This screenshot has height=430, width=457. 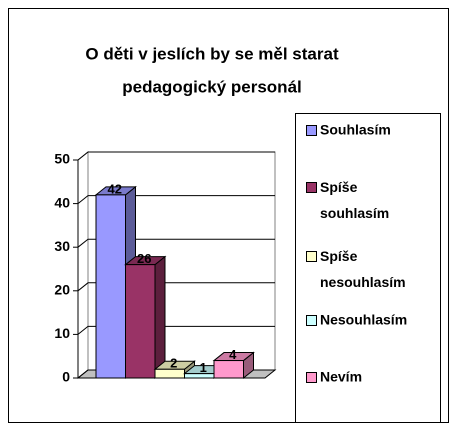 What do you see at coordinates (62, 333) in the screenshot?
I see `y-tick-label: 10` at bounding box center [62, 333].